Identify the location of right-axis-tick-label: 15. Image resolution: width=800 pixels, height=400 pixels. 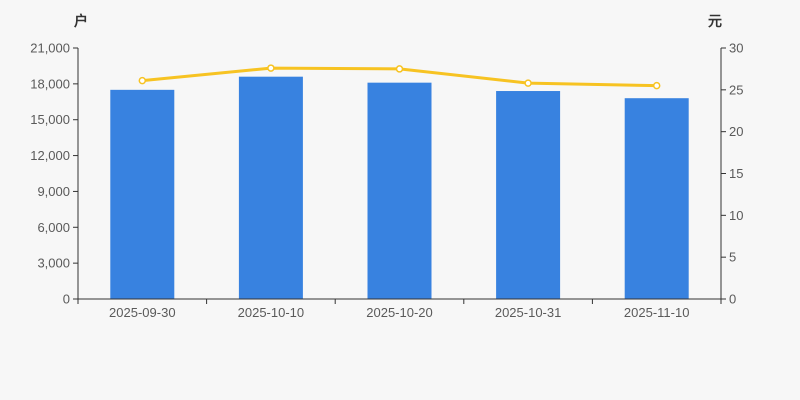
(736, 173).